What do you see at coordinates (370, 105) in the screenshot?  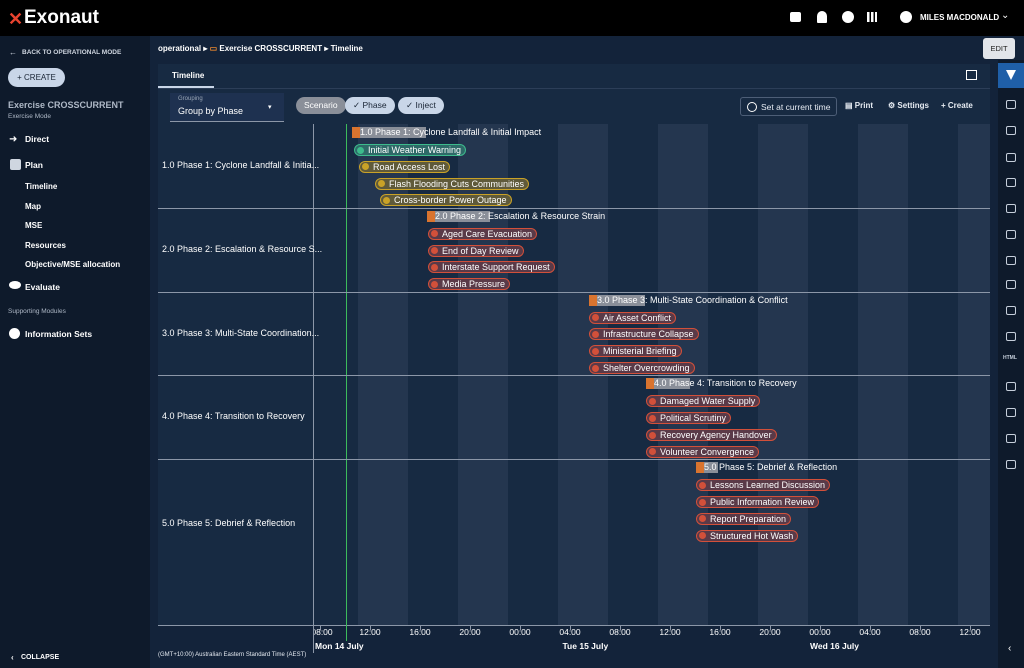 I see `filter-chip: ✓ Phase` at bounding box center [370, 105].